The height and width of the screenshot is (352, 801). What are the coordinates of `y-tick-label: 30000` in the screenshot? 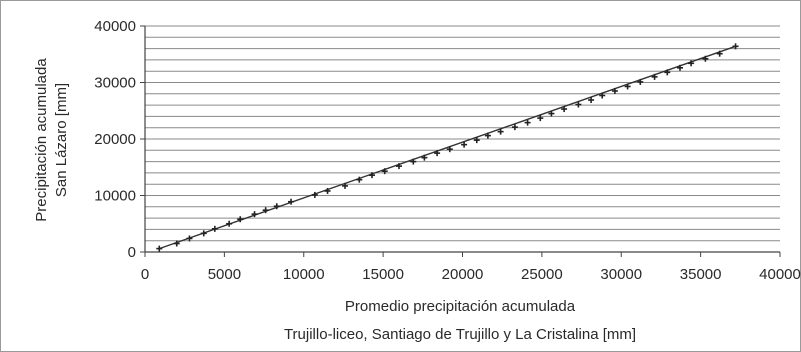 It's located at (115, 83).